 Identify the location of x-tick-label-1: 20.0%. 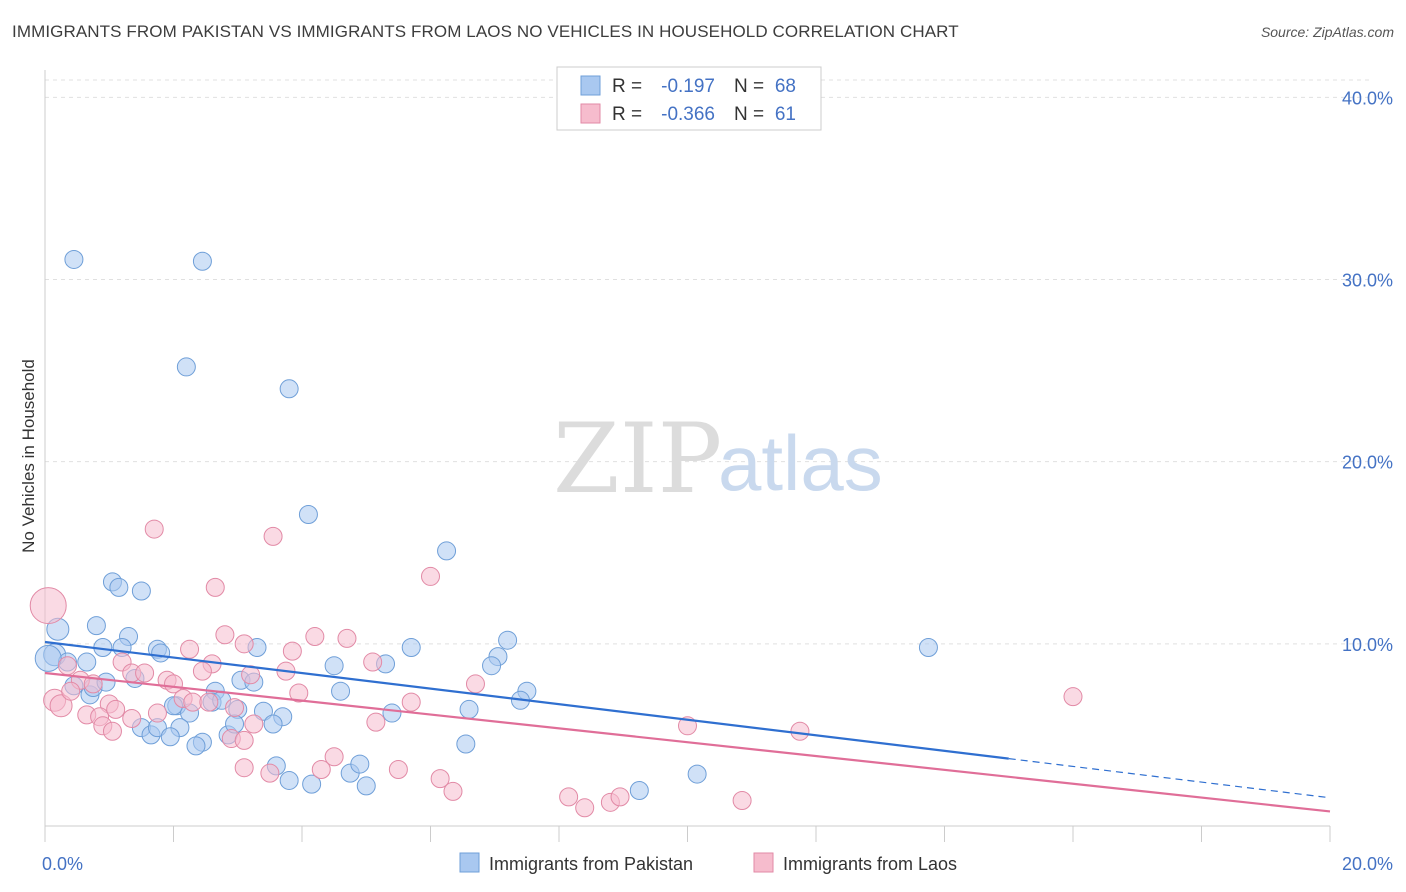
(1367, 864).